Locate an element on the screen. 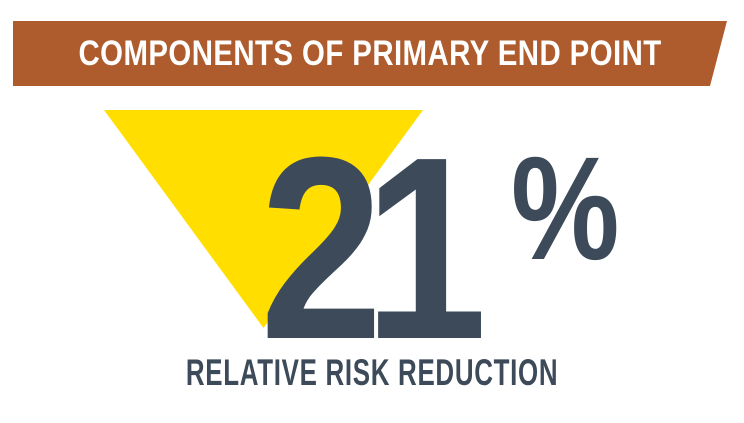 The height and width of the screenshot is (423, 744). banner-title: COMPONENTS OF PRIMARY END POINT is located at coordinates (370, 53).